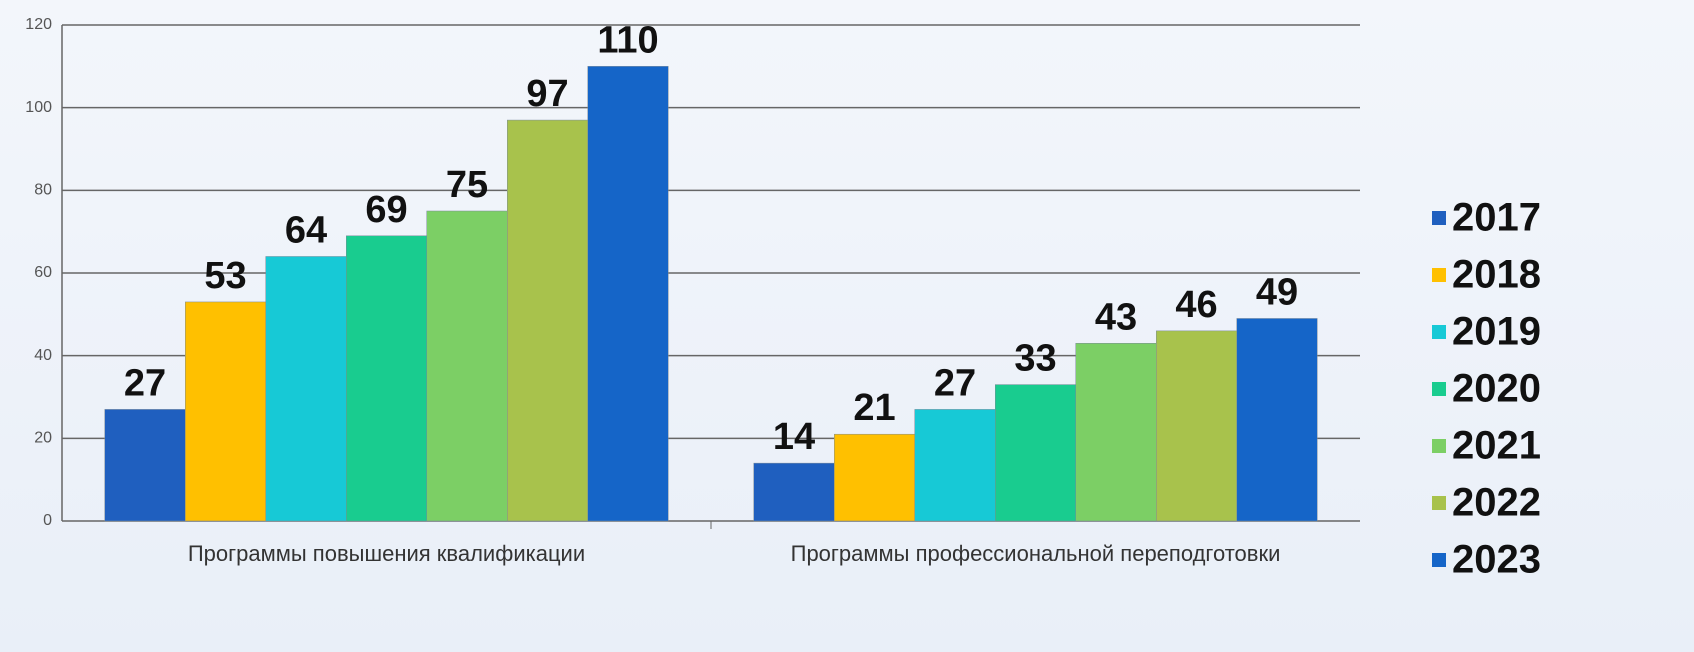 This screenshot has height=652, width=1694. Describe the element at coordinates (1496, 389) in the screenshot. I see `legend-label: 2020` at that location.